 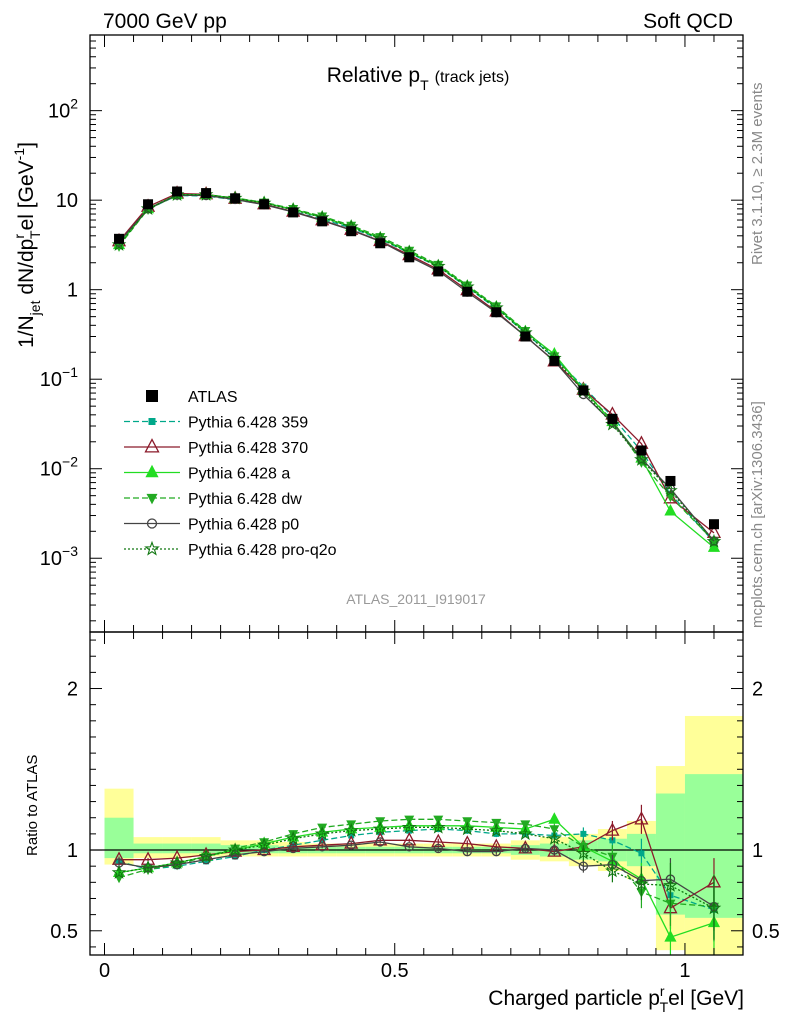 I want to click on y-tick-mantissa-1: 10, so click(x=51, y=470).